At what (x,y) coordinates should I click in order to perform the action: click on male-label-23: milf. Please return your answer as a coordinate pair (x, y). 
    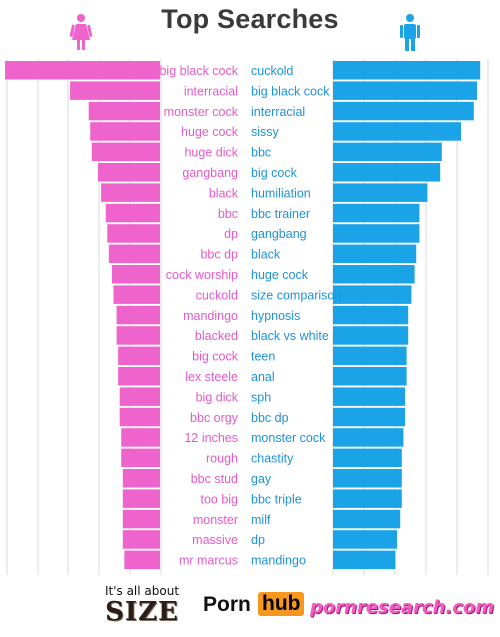
    Looking at the image, I should click on (261, 520).